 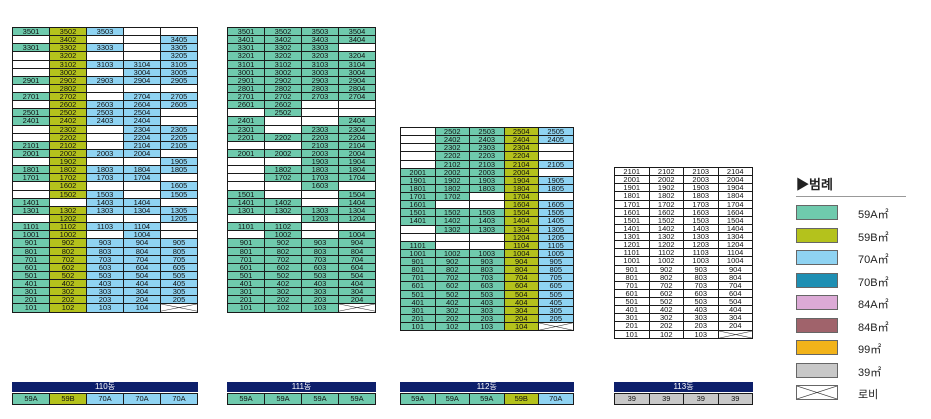 I want to click on unit-304: 304, so click(x=357, y=292).